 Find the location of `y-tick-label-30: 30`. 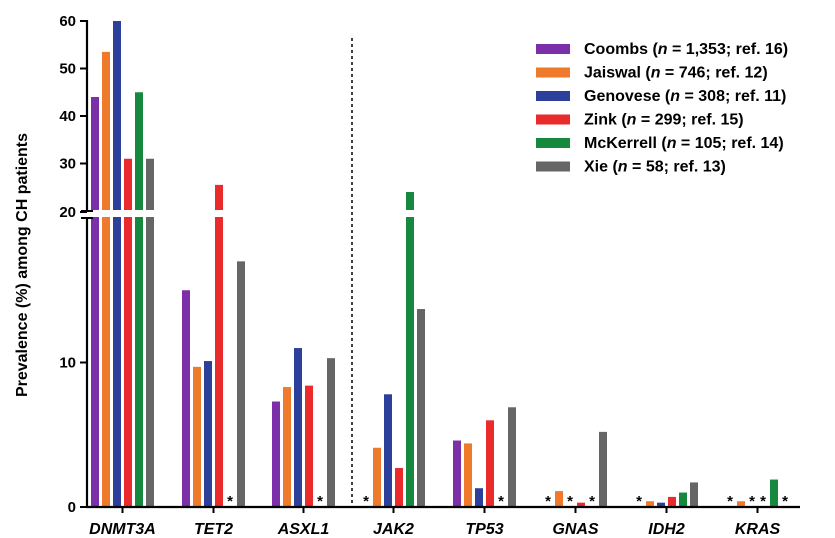

y-tick-label-30: 30 is located at coordinates (67, 164).